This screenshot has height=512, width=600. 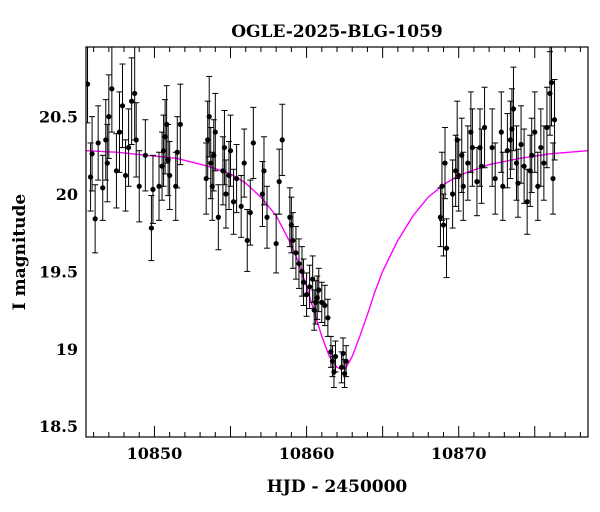 What do you see at coordinates (67, 349) in the screenshot?
I see `y-tick-label: 19` at bounding box center [67, 349].